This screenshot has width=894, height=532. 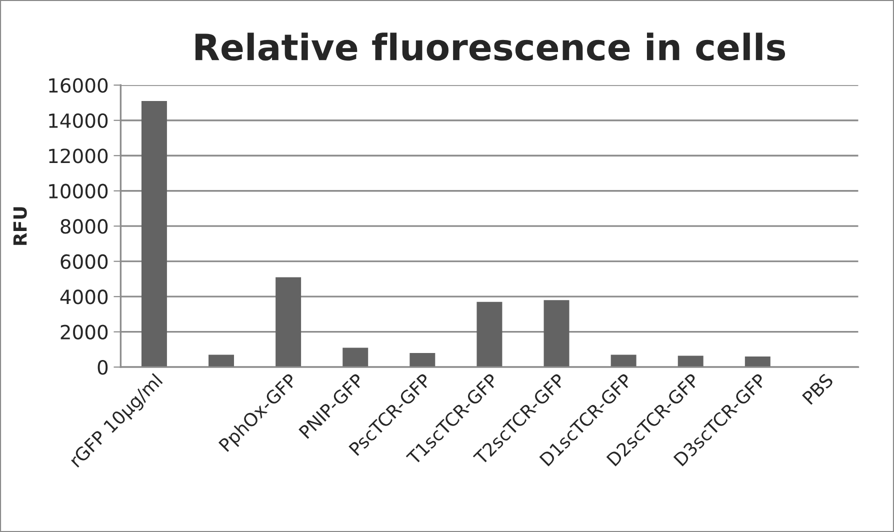 What do you see at coordinates (78, 120) in the screenshot?
I see `y-tick-label: 14000` at bounding box center [78, 120].